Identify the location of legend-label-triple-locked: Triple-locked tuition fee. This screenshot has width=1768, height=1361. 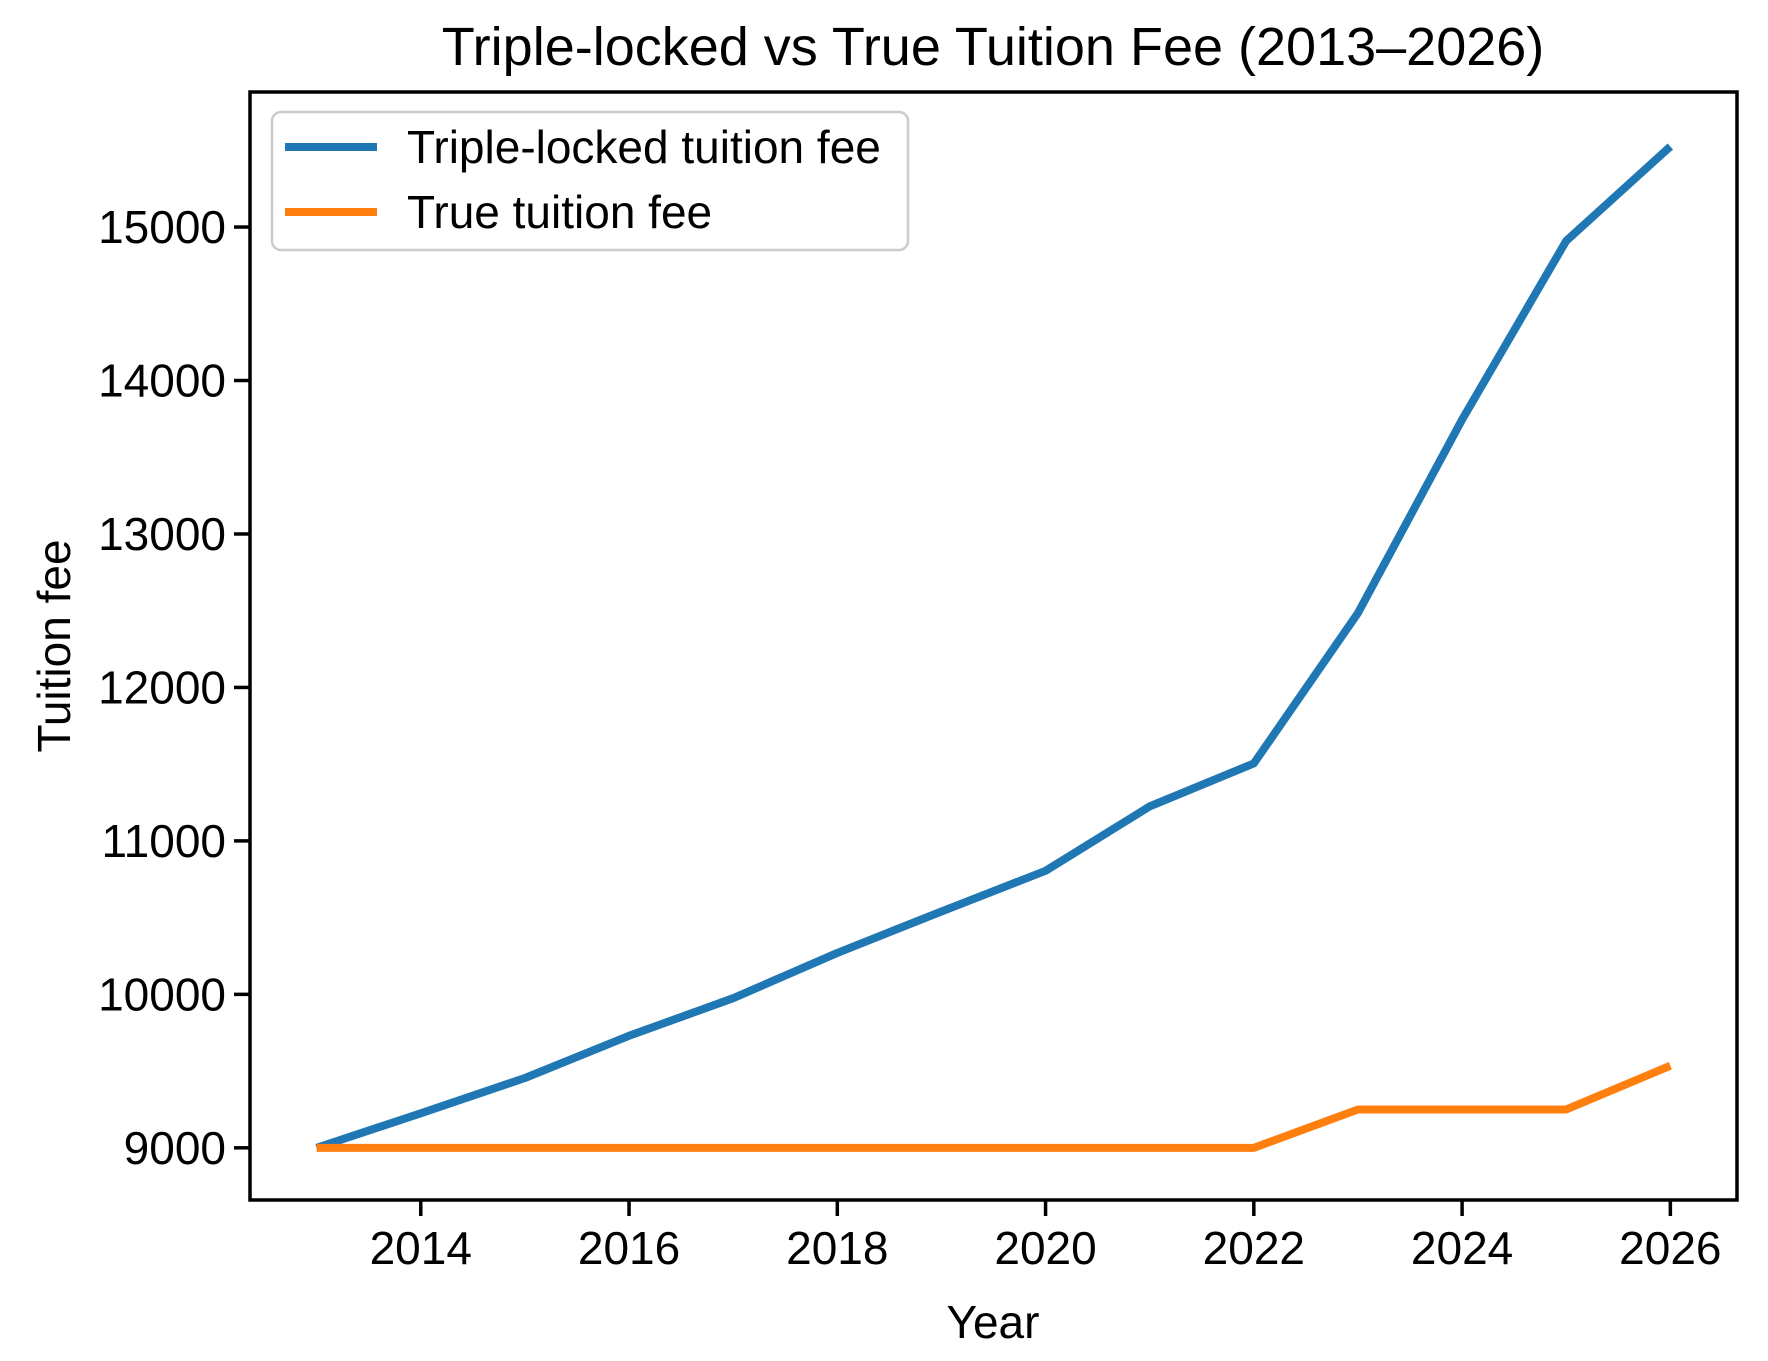
(644, 147).